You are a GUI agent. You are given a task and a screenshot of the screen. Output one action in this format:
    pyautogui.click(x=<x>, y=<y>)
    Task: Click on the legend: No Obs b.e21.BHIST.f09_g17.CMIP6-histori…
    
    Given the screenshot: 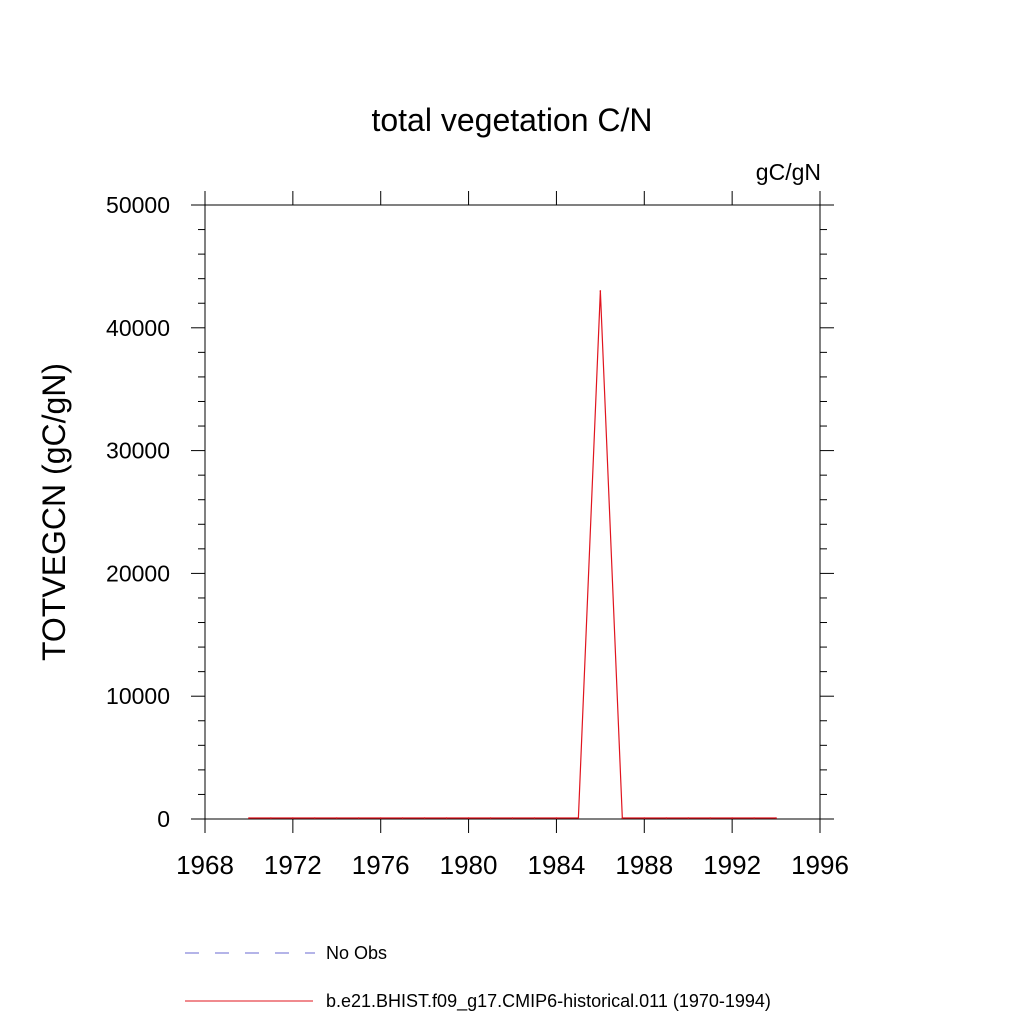 What is the action you would take?
    pyautogui.click(x=478, y=977)
    